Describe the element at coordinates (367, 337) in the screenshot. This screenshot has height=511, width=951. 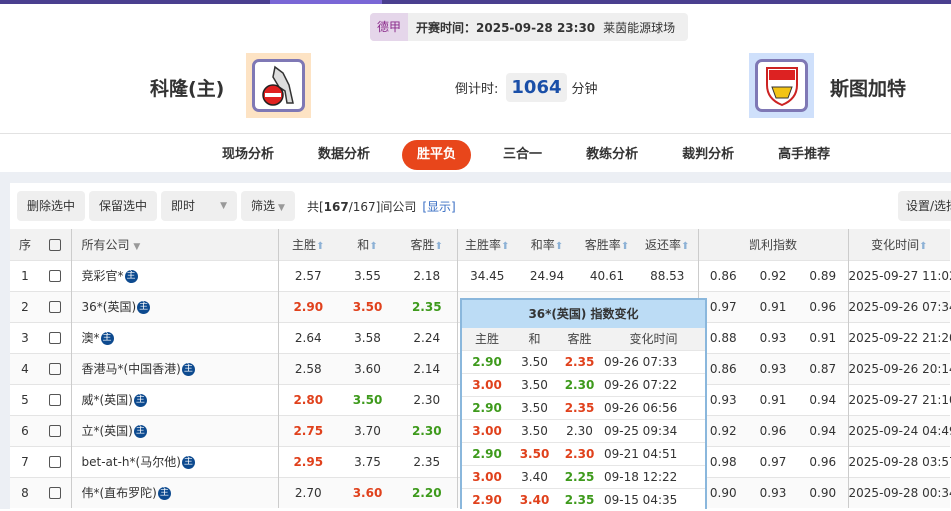
I see `draw-odds: 3.58` at that location.